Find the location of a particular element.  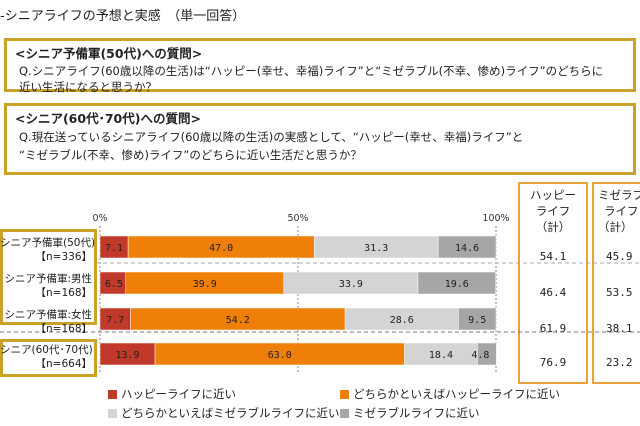

legend-item-miserable: ミゼラブルライフに近い is located at coordinates (410, 413).